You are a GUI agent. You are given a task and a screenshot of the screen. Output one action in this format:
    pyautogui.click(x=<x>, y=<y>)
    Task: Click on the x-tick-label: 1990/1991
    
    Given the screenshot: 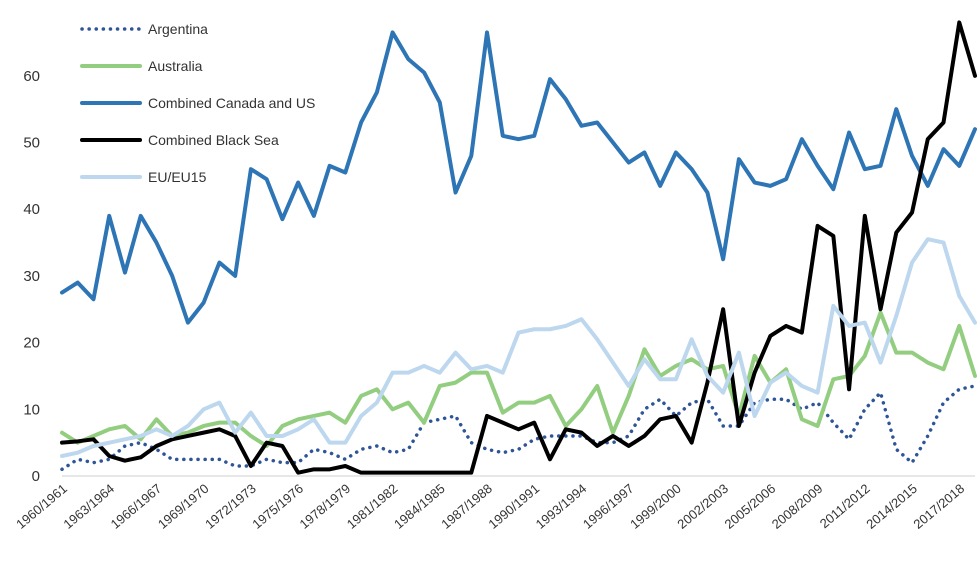 What is the action you would take?
    pyautogui.click(x=513, y=506)
    